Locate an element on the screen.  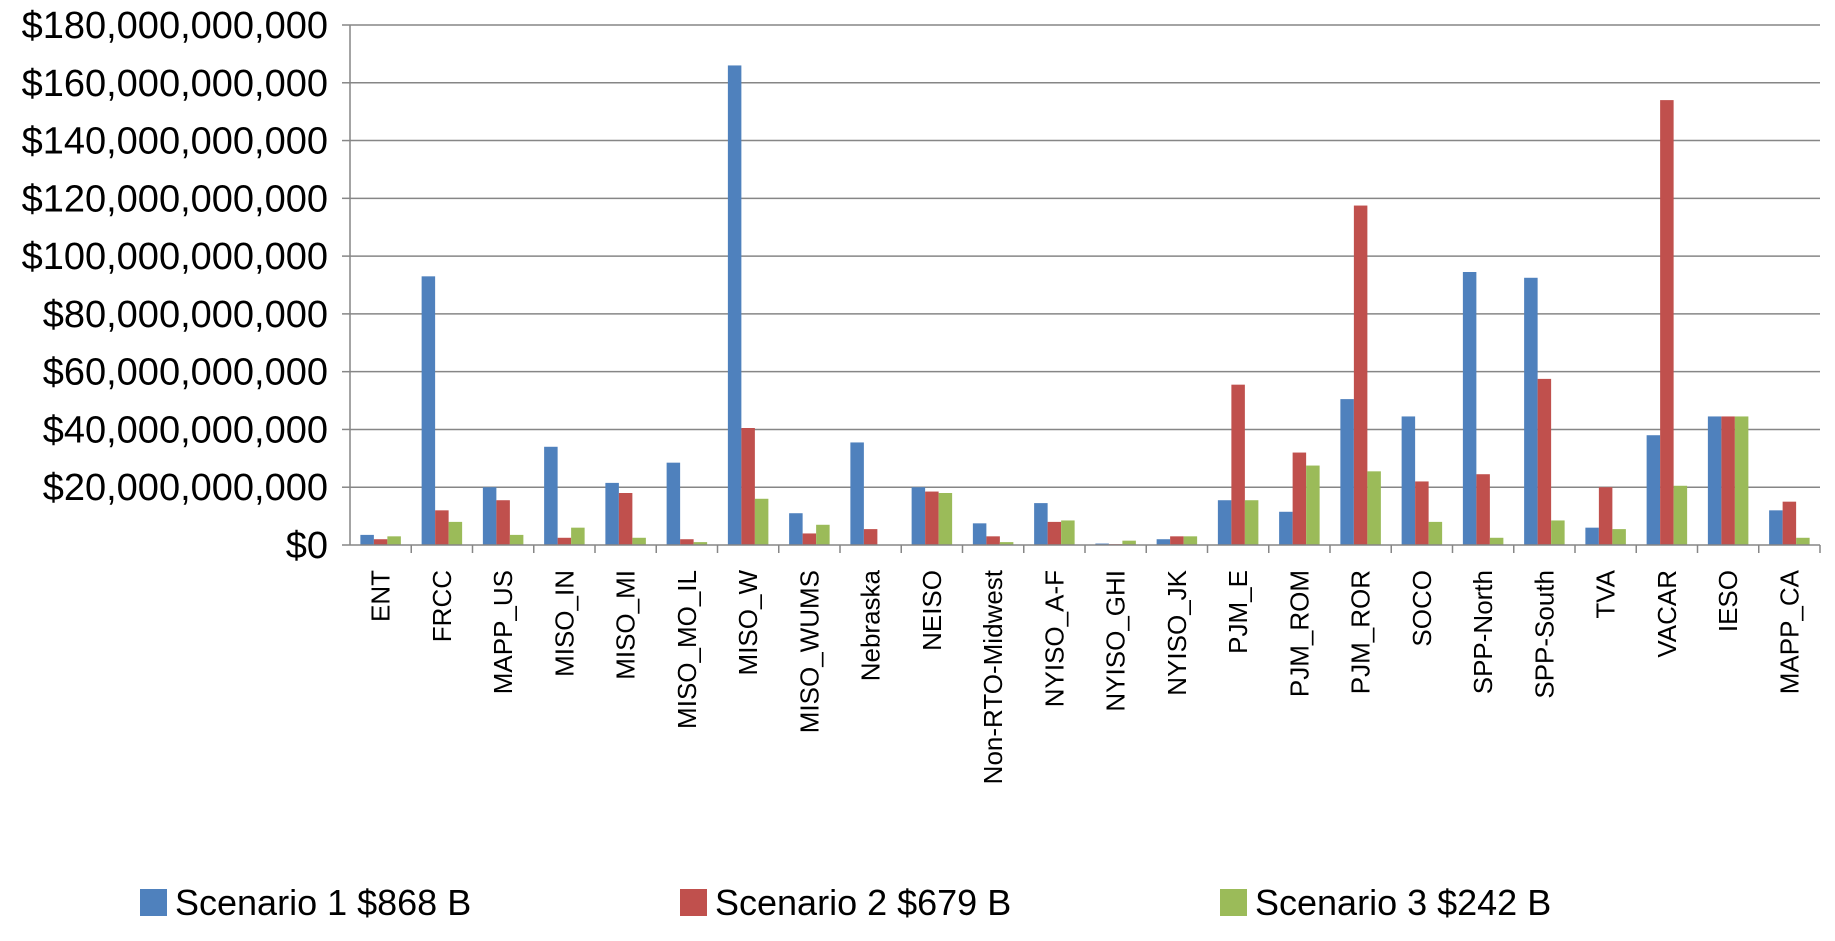
x-tick-label: SPP-North is located at coordinates (1483, 632).